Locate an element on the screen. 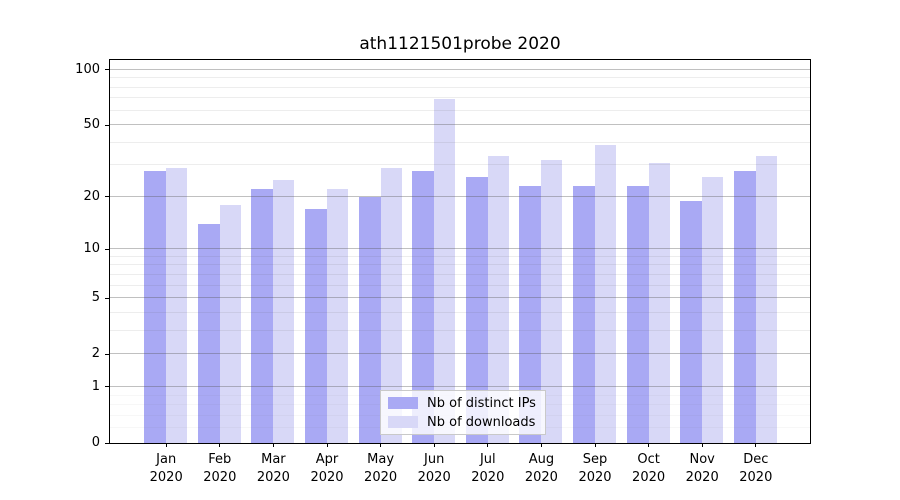  legend-label-downloads: Nb of downloads is located at coordinates (481, 422).